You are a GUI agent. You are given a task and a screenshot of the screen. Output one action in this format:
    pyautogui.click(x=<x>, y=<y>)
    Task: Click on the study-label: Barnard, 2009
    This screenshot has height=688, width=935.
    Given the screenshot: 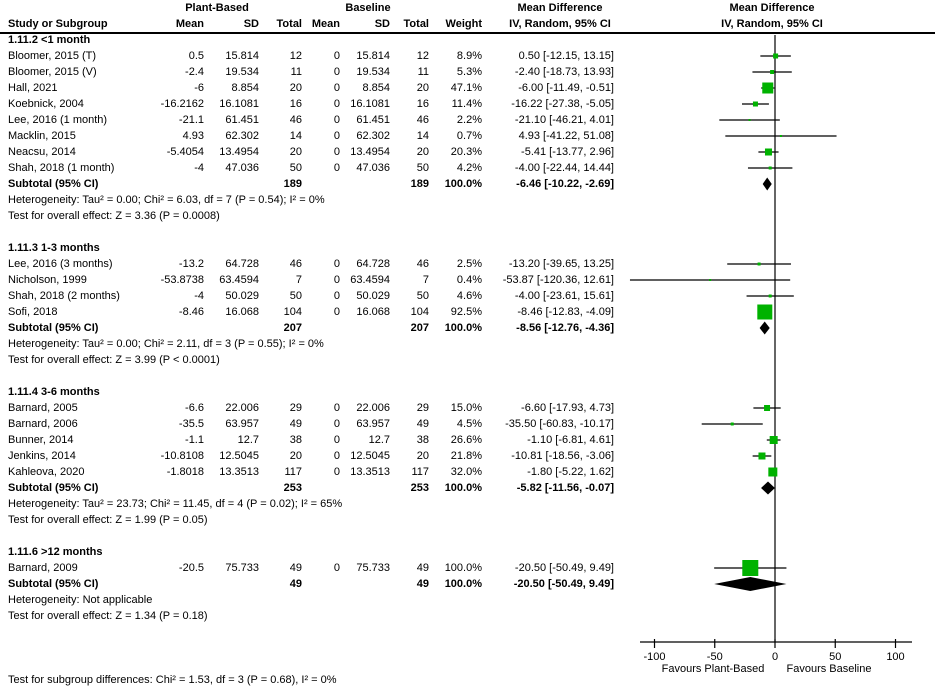 What is the action you would take?
    pyautogui.click(x=43, y=568)
    